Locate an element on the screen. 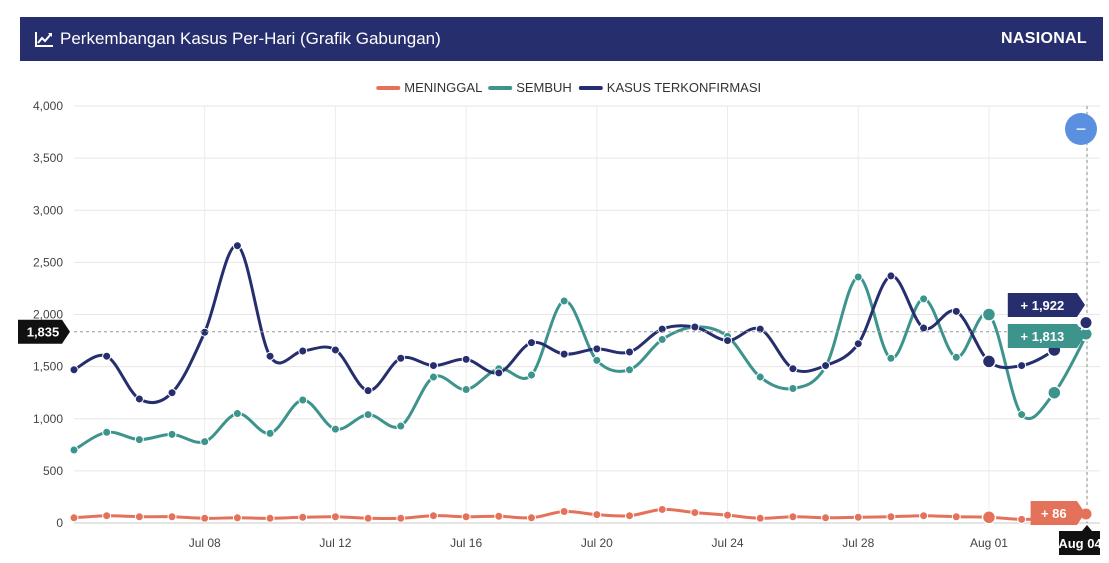 The width and height of the screenshot is (1109, 563). region-label: NASIONAL is located at coordinates (1044, 38).